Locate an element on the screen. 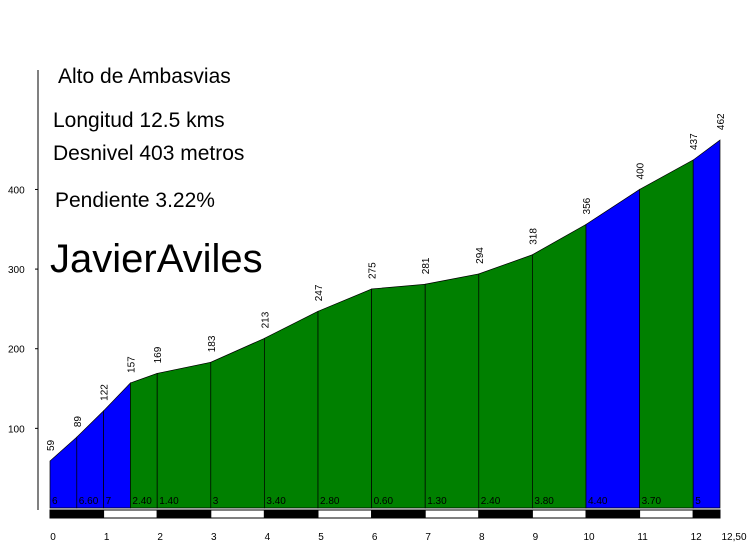  x-tick-label: 12 is located at coordinates (697, 537).